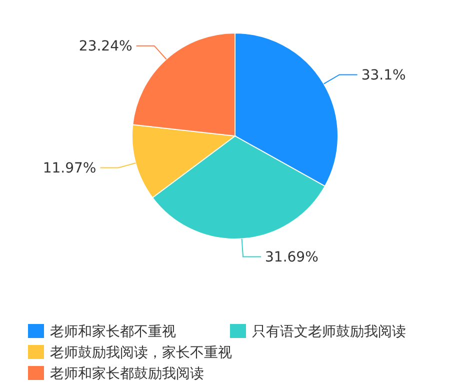 This screenshot has height=382, width=474. Describe the element at coordinates (291, 258) in the screenshot. I see `data-label: 31.69%` at that location.